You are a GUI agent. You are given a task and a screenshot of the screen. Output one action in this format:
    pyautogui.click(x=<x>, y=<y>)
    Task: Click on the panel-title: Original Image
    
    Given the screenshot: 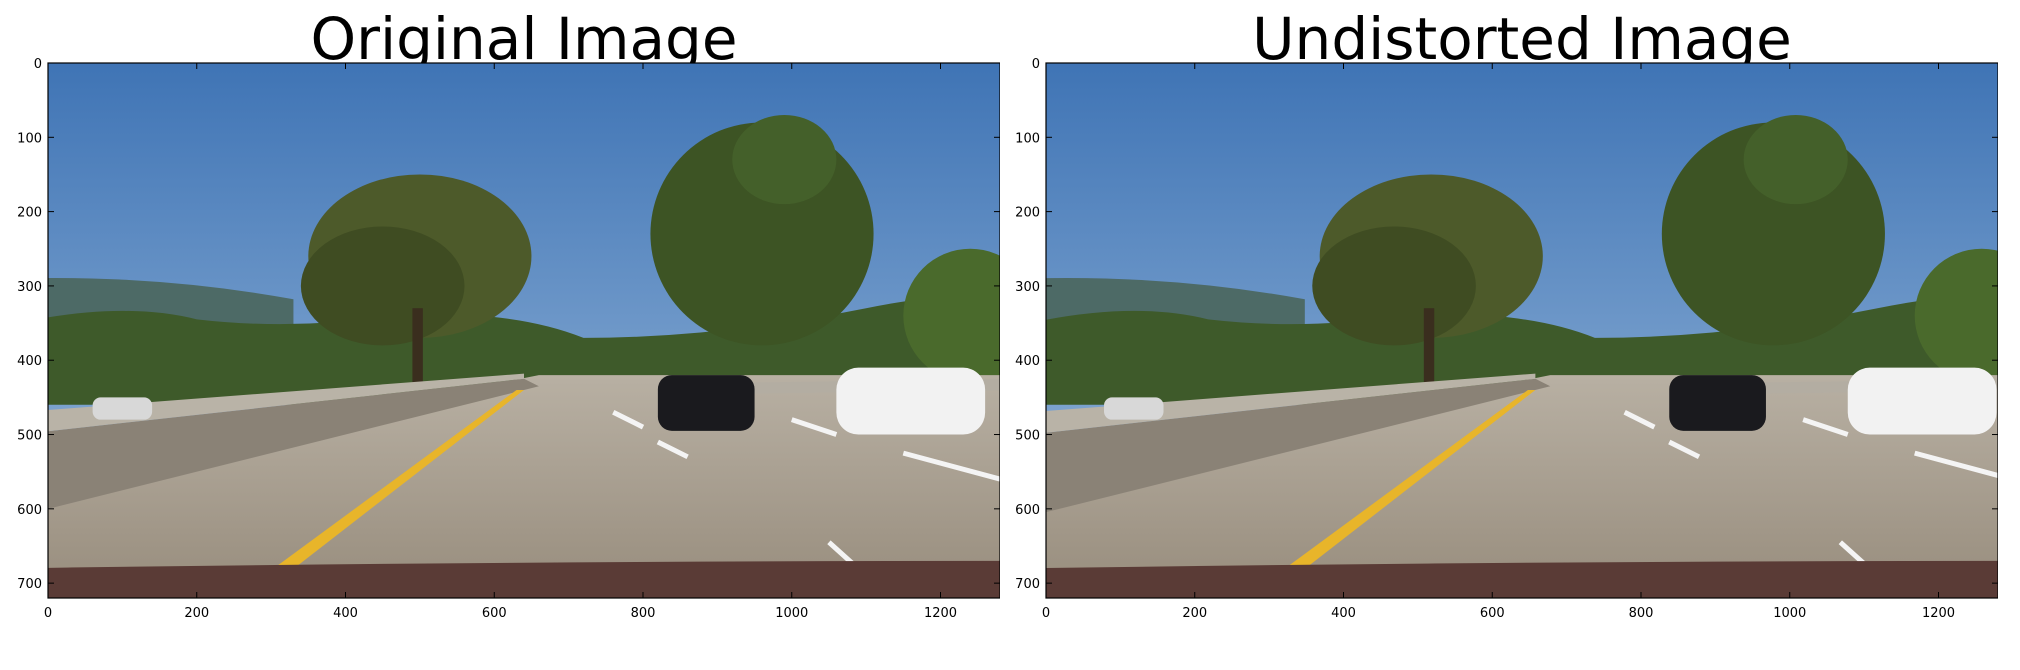 What is the action you would take?
    pyautogui.click(x=524, y=39)
    